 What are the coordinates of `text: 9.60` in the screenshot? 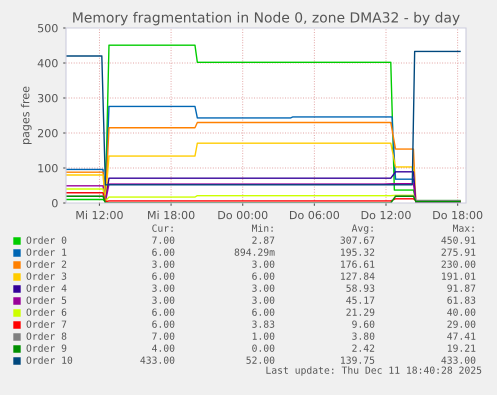 It's located at (363, 324).